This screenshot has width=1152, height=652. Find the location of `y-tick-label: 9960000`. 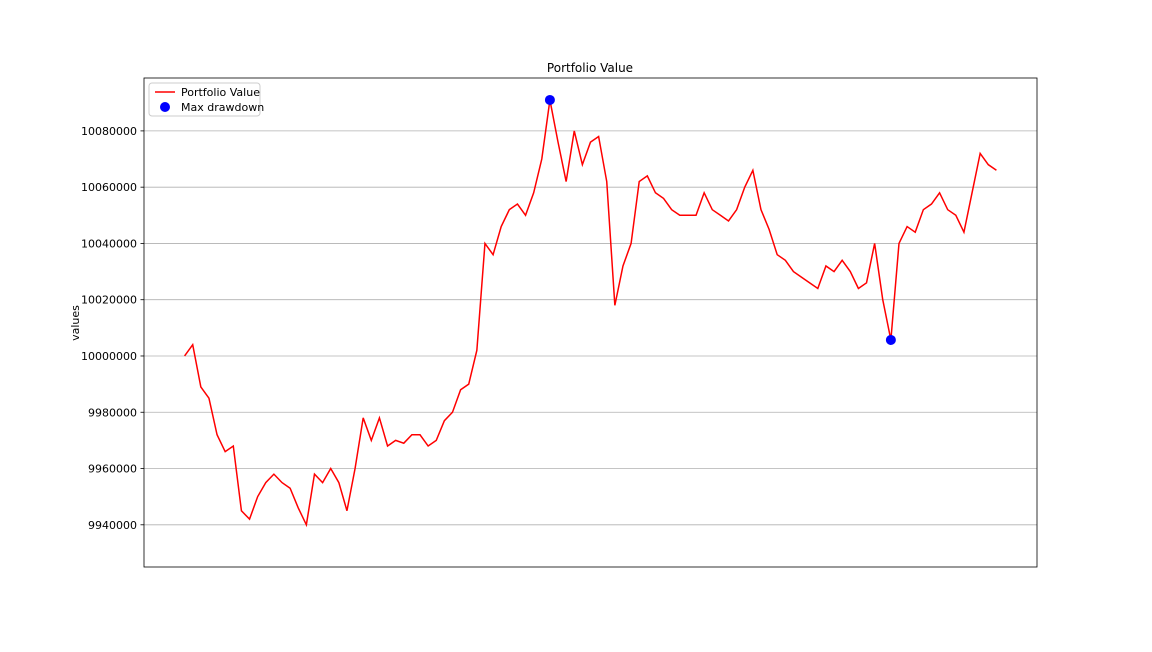

y-tick-label: 9960000 is located at coordinates (112, 469).